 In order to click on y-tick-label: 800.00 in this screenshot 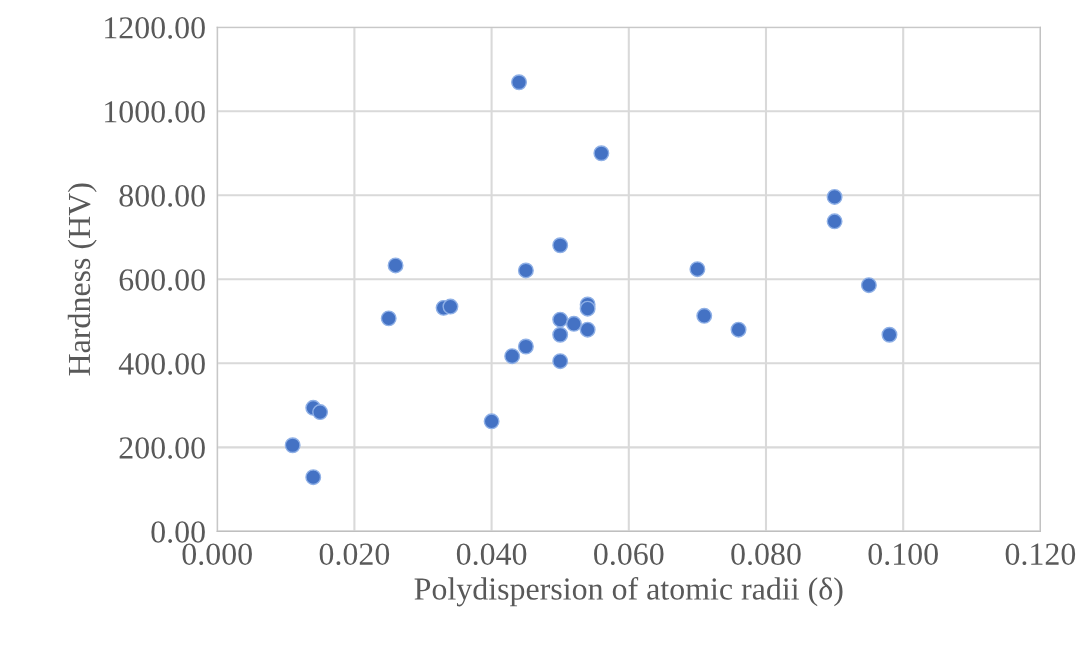, I will do `click(162, 196)`.